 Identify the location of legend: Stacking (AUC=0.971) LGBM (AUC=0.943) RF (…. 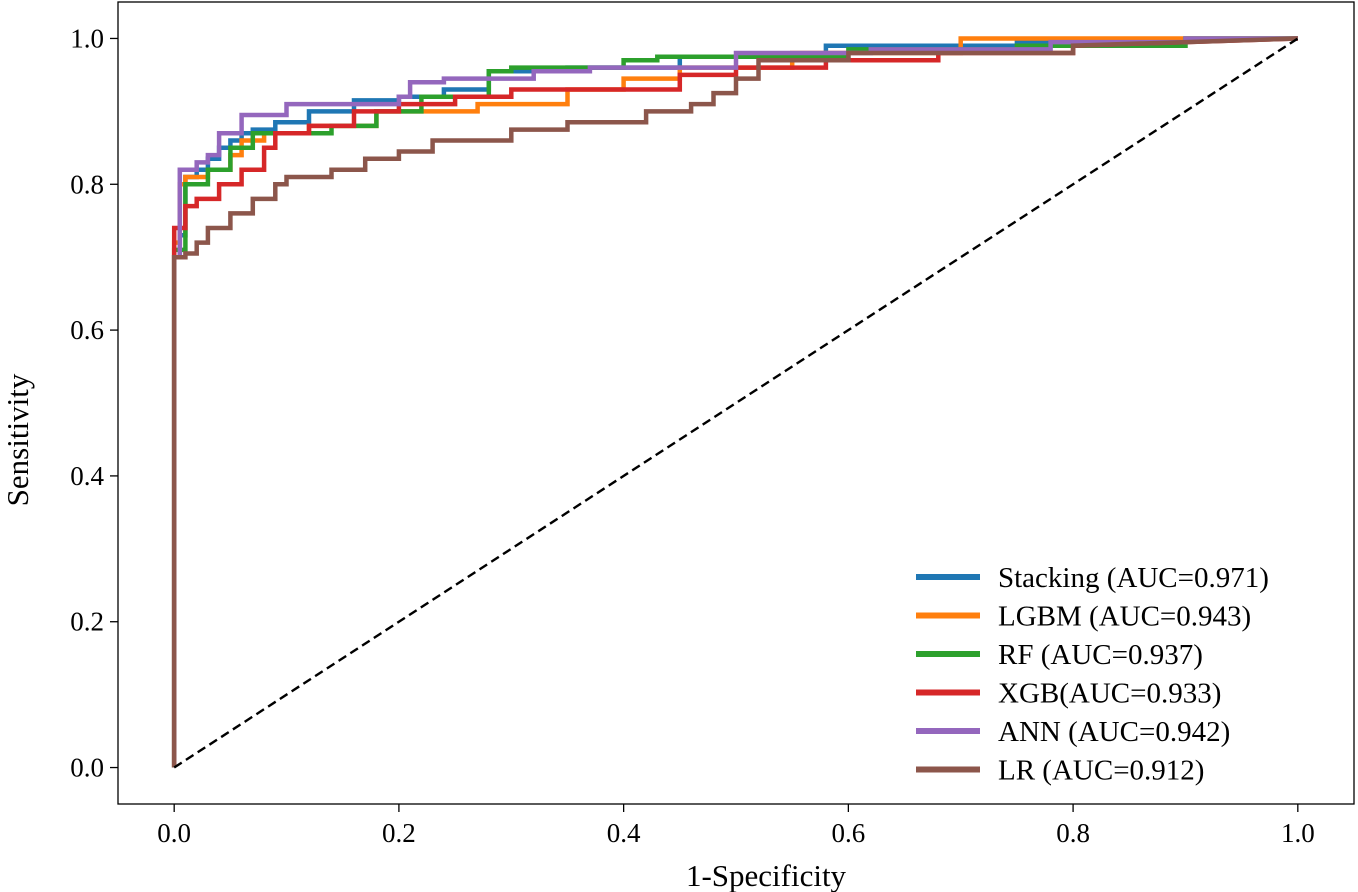
(1092, 674).